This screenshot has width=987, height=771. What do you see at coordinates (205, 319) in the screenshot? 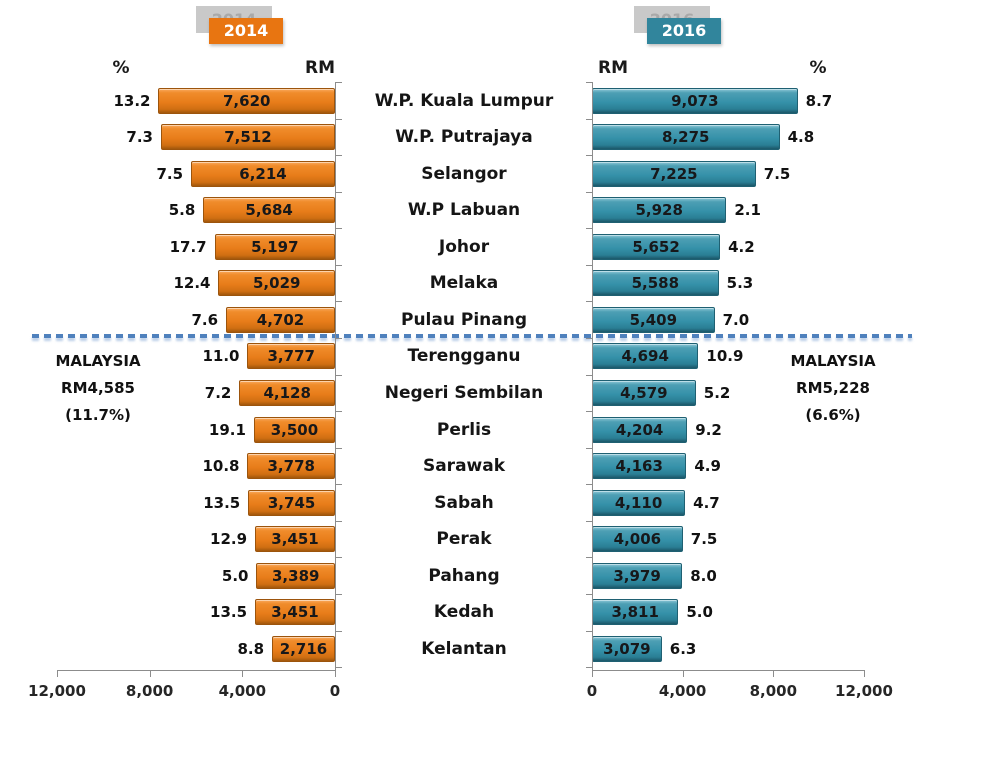
I see `pct-label-2014: 7.6` at bounding box center [205, 319].